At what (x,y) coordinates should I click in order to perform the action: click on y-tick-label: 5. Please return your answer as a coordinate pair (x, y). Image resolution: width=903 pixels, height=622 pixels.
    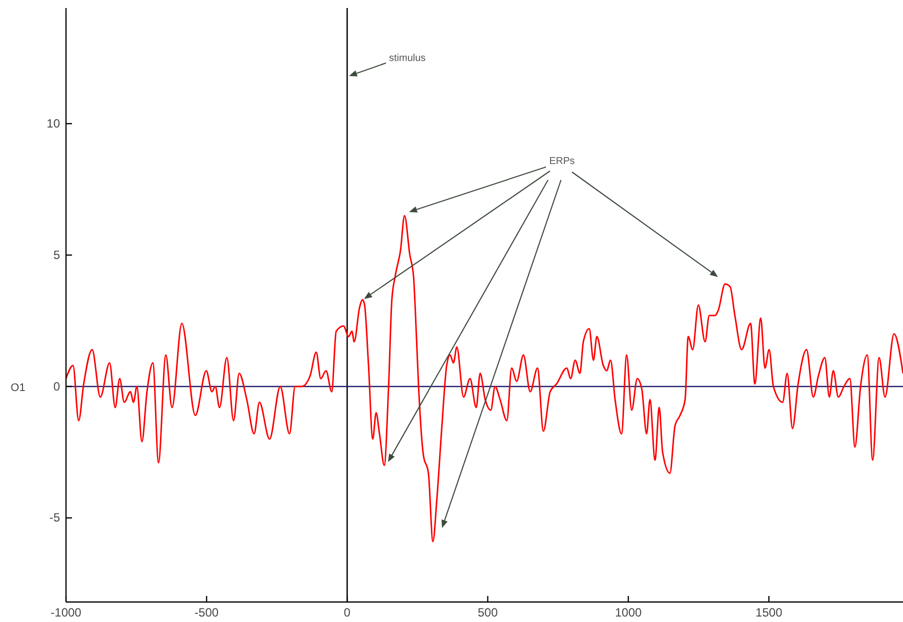
    Looking at the image, I should click on (56, 255).